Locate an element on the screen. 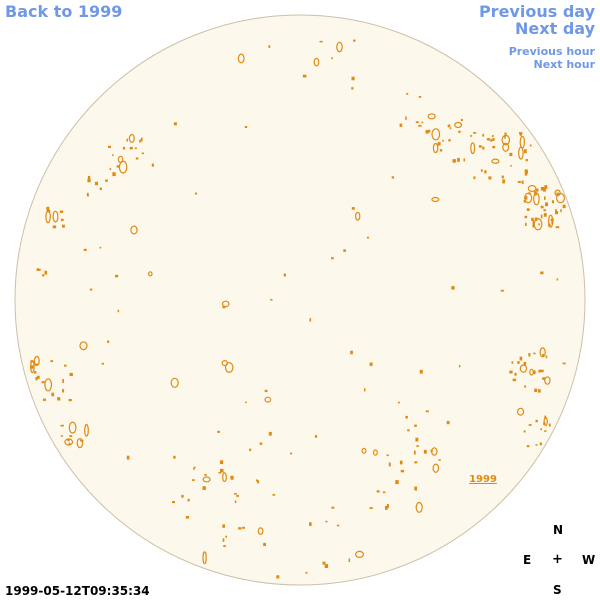 This screenshot has height=600, width=600. back-to-year-link: Back to 1999 is located at coordinates (64, 11).